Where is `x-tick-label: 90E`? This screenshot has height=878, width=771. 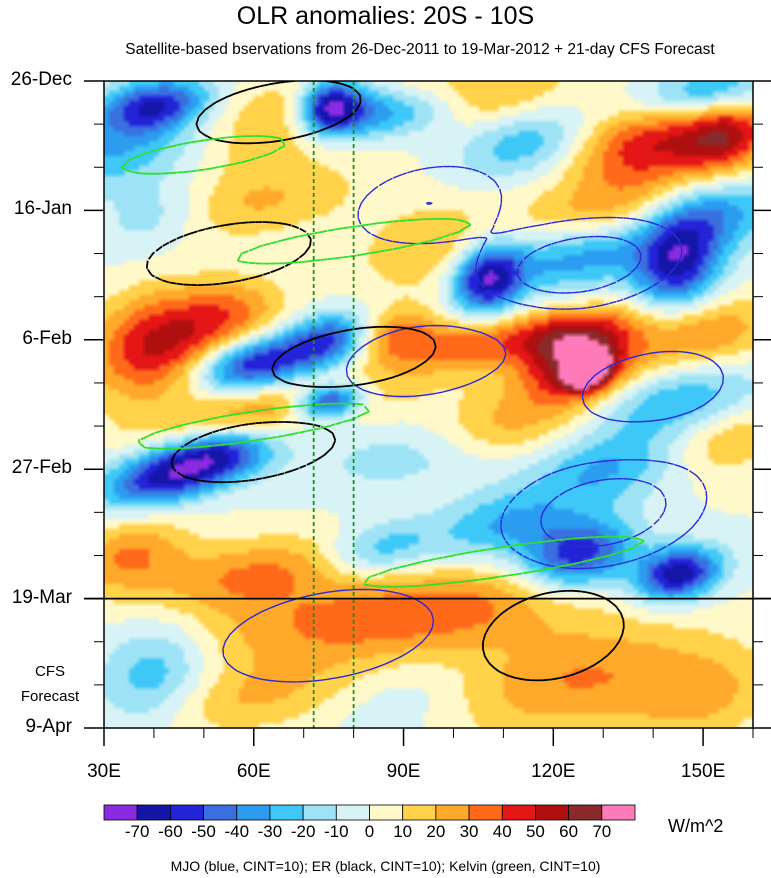 x-tick-label: 90E is located at coordinates (403, 771).